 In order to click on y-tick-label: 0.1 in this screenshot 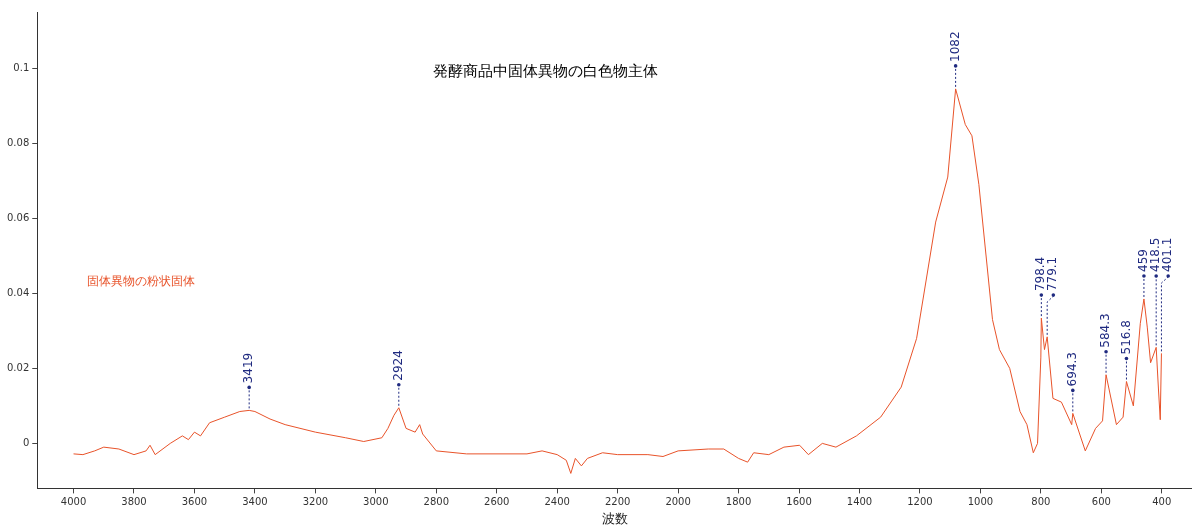, I will do `click(21, 67)`.